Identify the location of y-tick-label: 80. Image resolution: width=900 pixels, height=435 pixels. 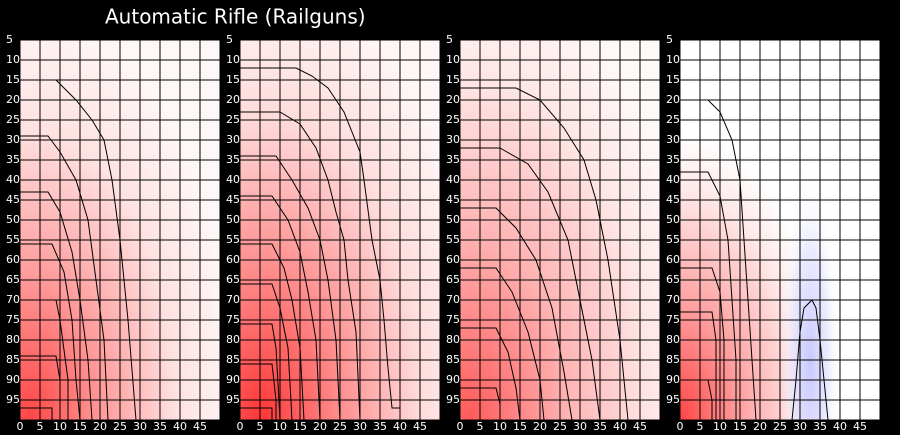
(673, 339).